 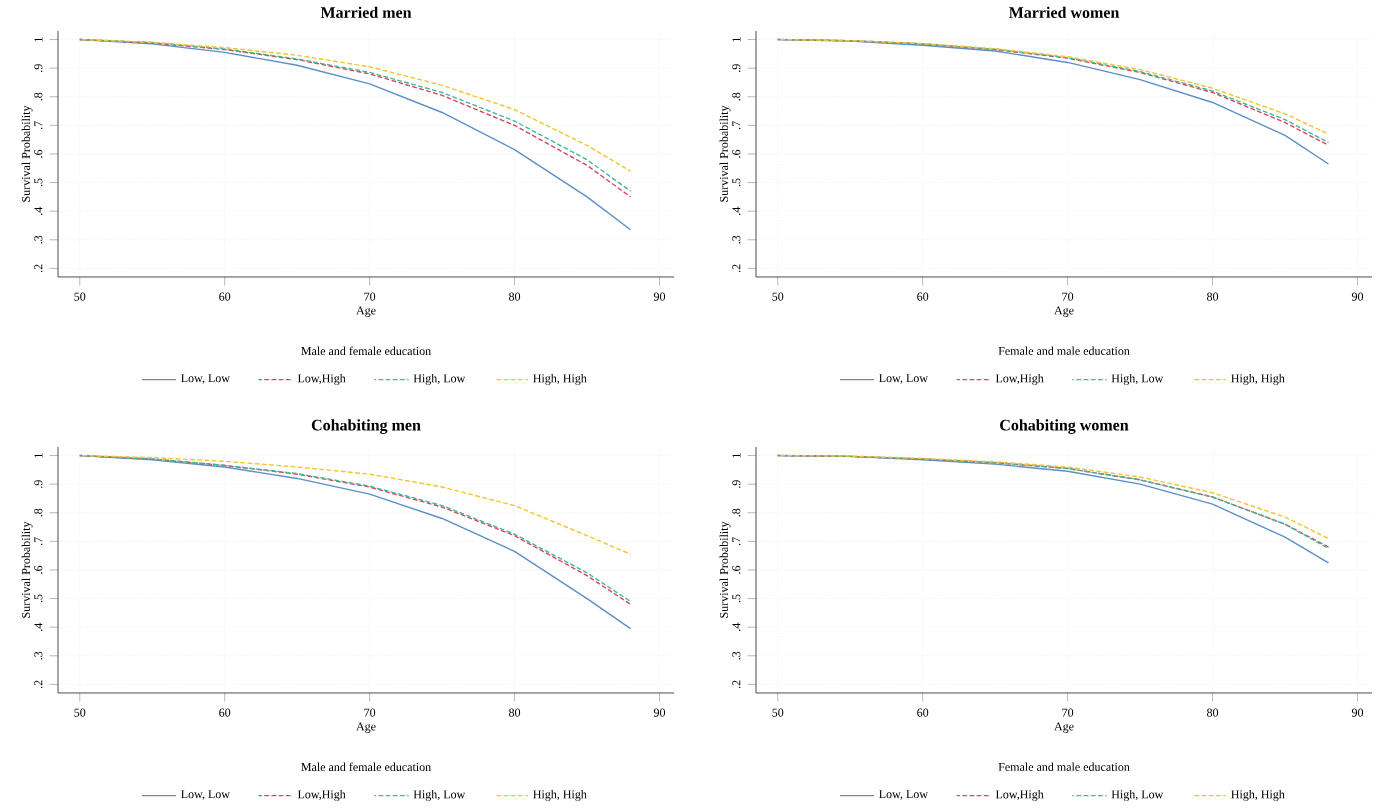 What do you see at coordinates (1064, 427) in the screenshot?
I see `chart-title: Cohabiting women` at bounding box center [1064, 427].